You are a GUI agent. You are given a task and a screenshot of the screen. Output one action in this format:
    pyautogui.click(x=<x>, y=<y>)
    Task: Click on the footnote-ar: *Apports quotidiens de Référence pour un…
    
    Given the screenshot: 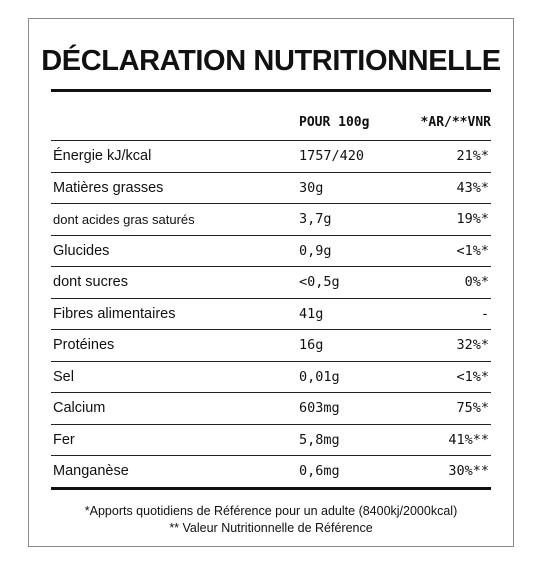 What is the action you would take?
    pyautogui.click(x=271, y=511)
    